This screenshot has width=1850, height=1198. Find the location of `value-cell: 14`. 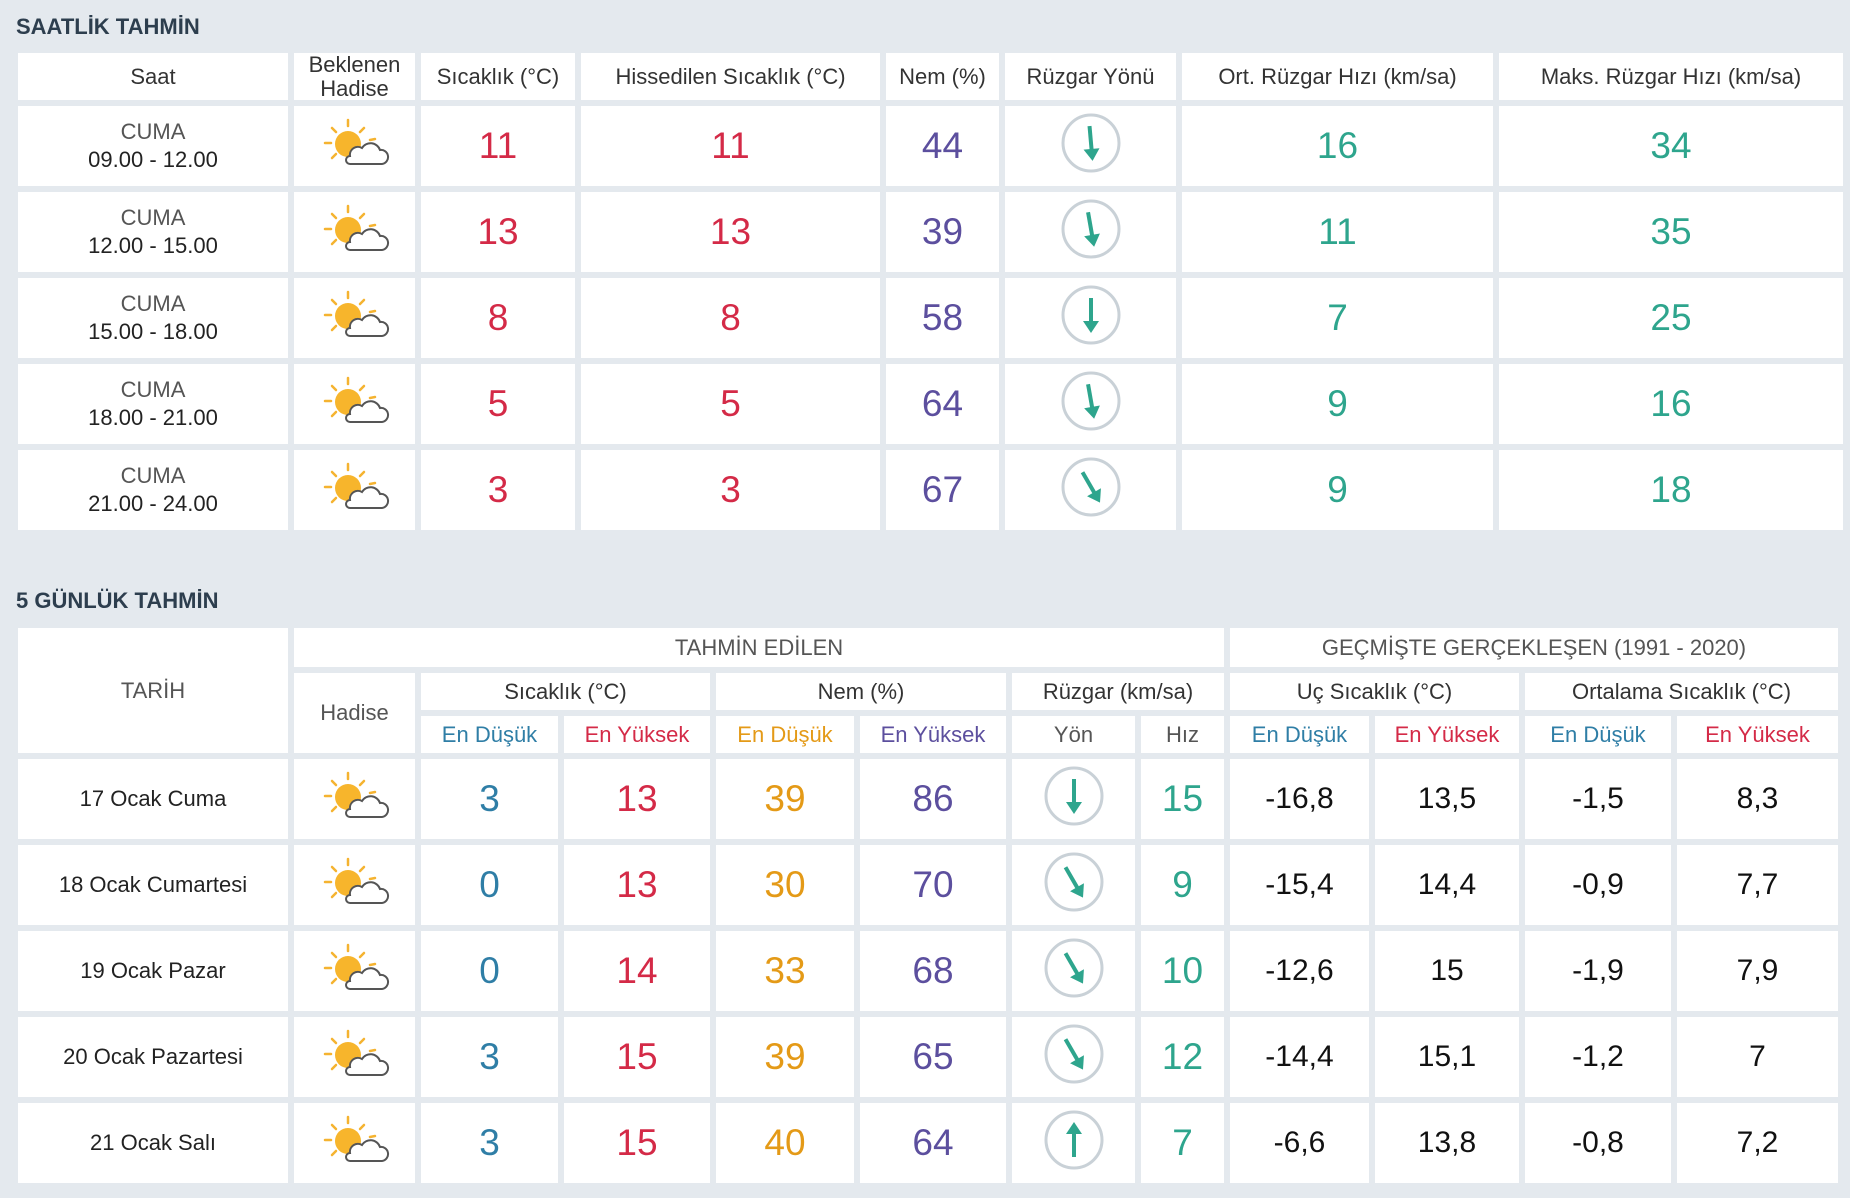

value-cell: 14 is located at coordinates (637, 971).